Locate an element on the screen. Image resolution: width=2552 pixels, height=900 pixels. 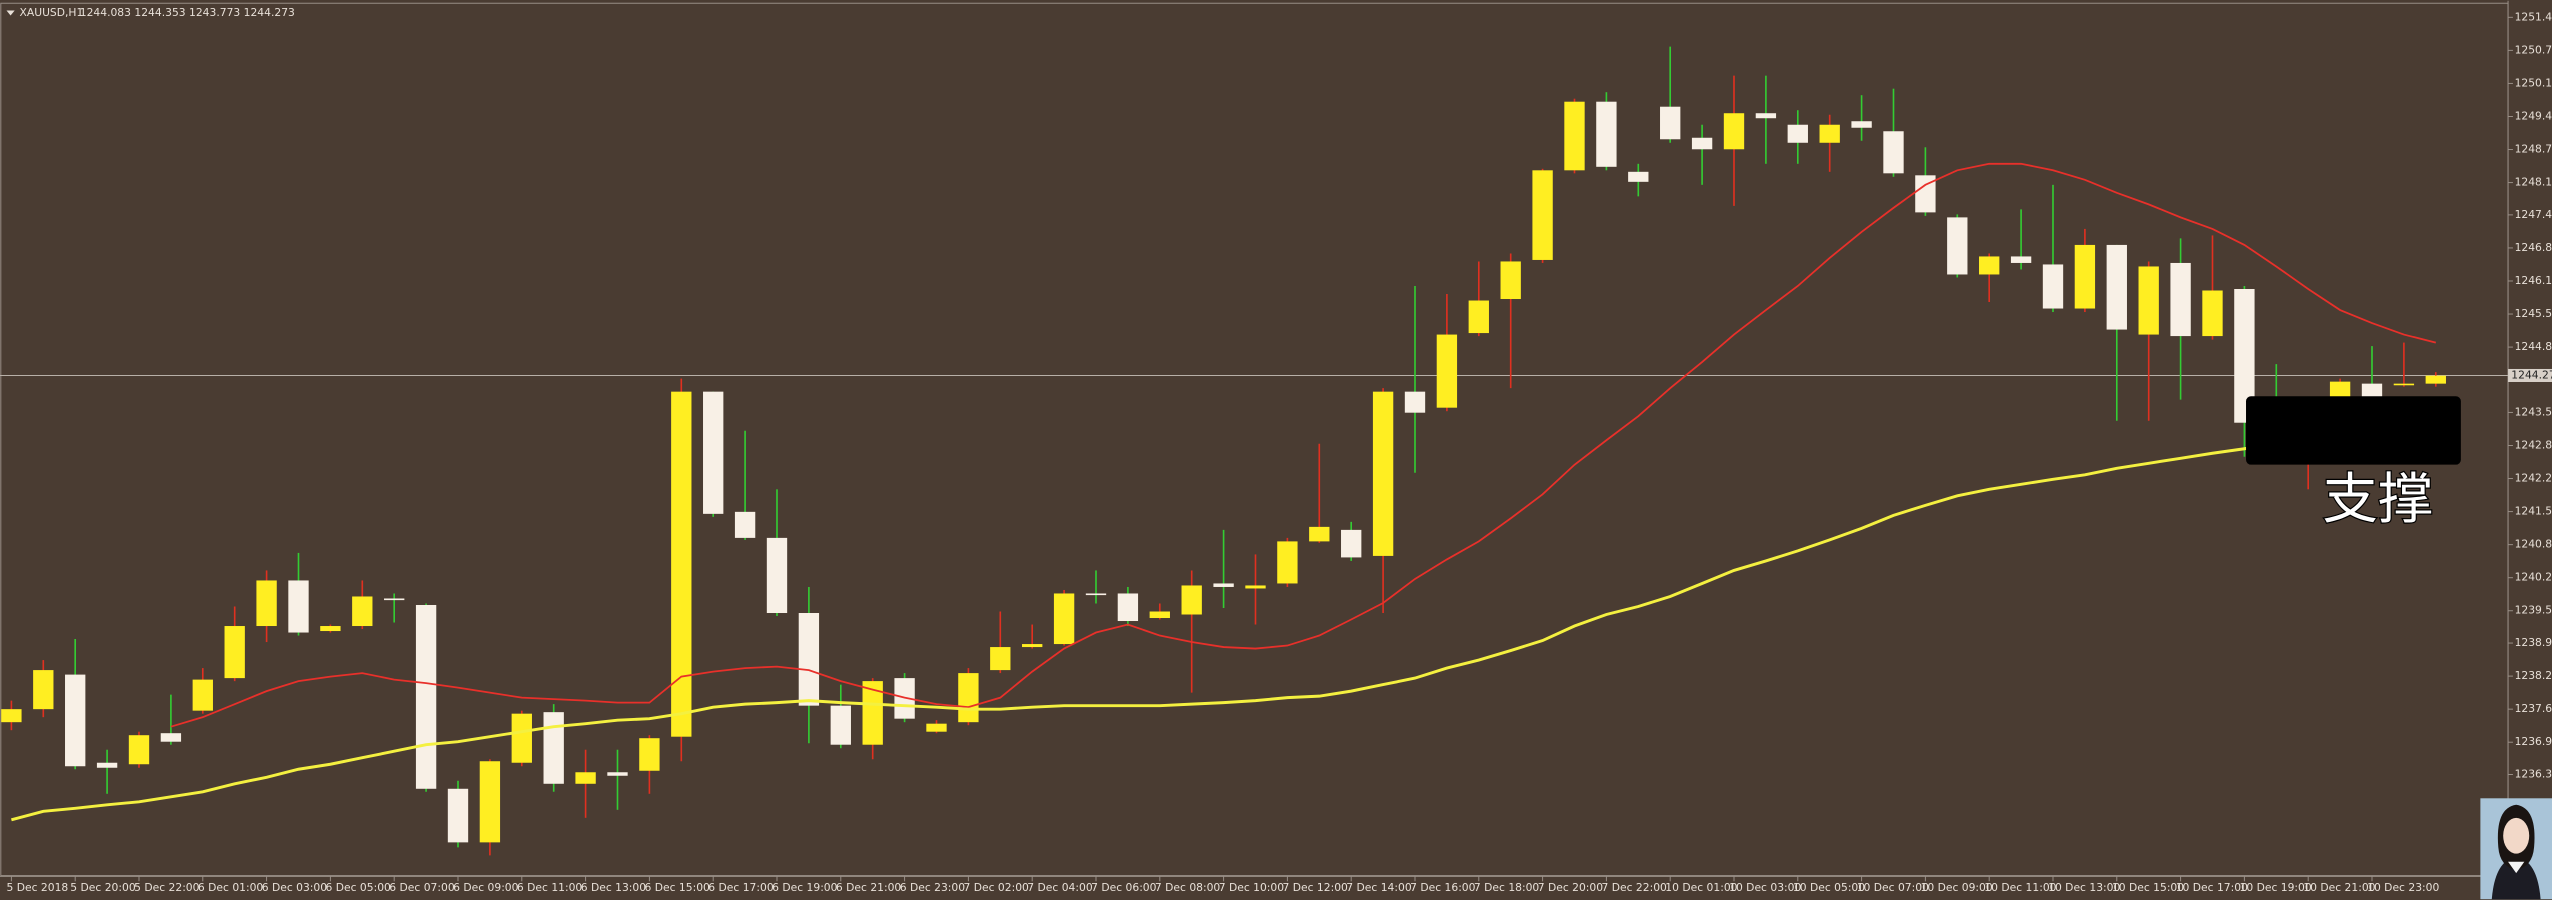
x-tick-label: 7 Dec 02:00 is located at coordinates (997, 887).